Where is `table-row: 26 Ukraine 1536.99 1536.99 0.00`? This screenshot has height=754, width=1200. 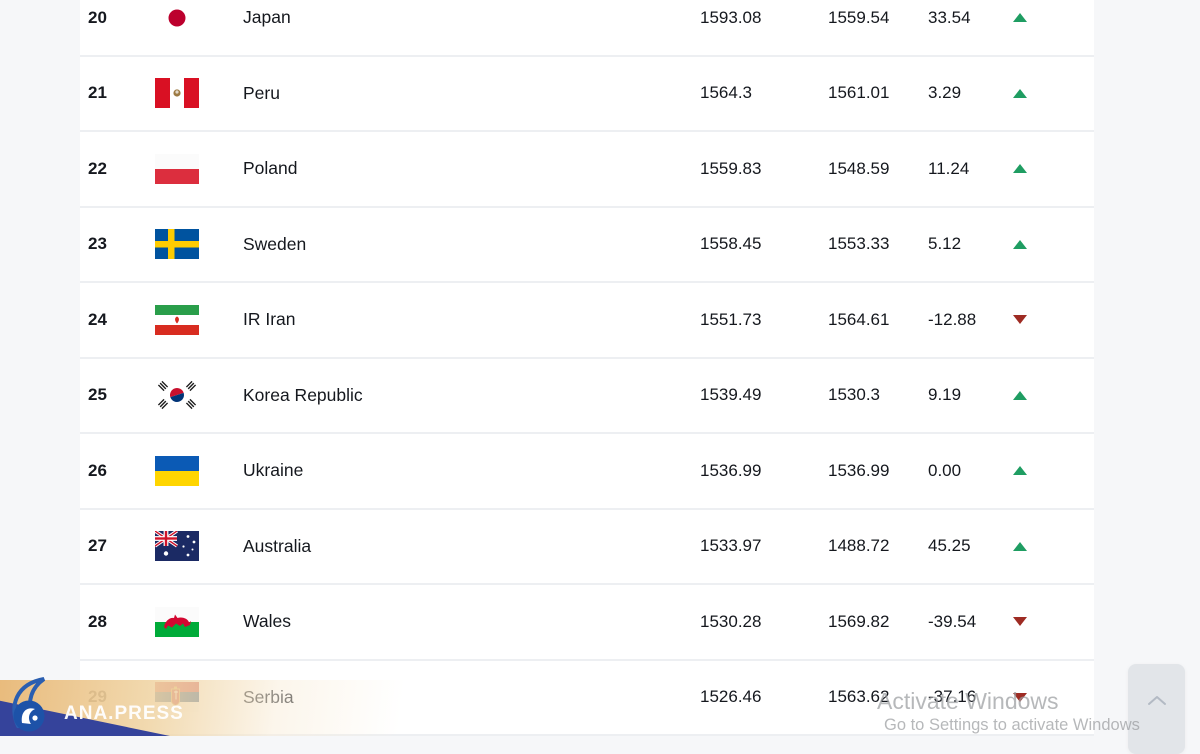 table-row: 26 Ukraine 1536.99 1536.99 0.00 is located at coordinates (587, 472).